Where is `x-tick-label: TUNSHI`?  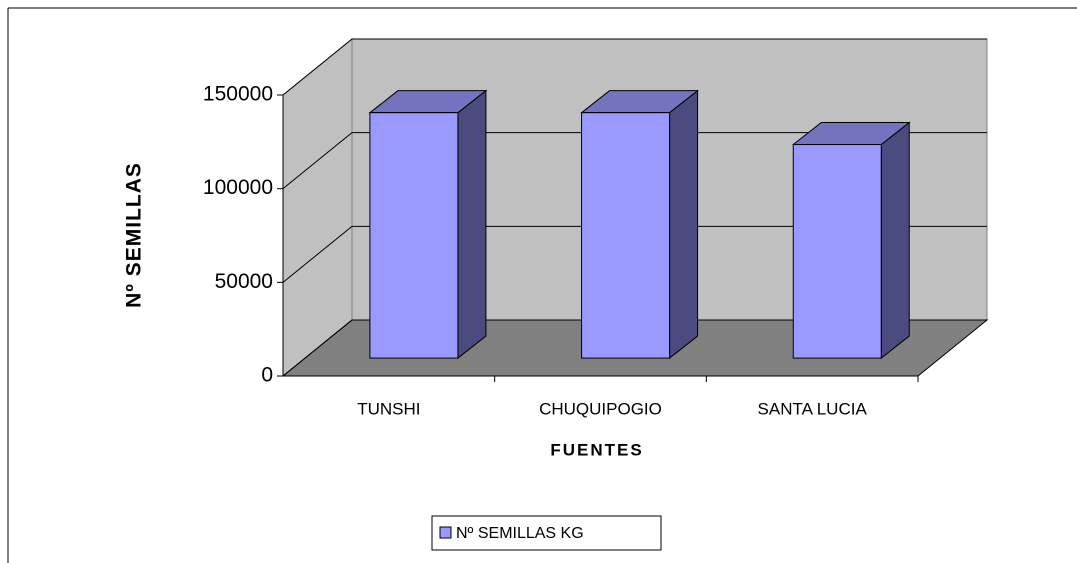
x-tick-label: TUNSHI is located at coordinates (388, 408).